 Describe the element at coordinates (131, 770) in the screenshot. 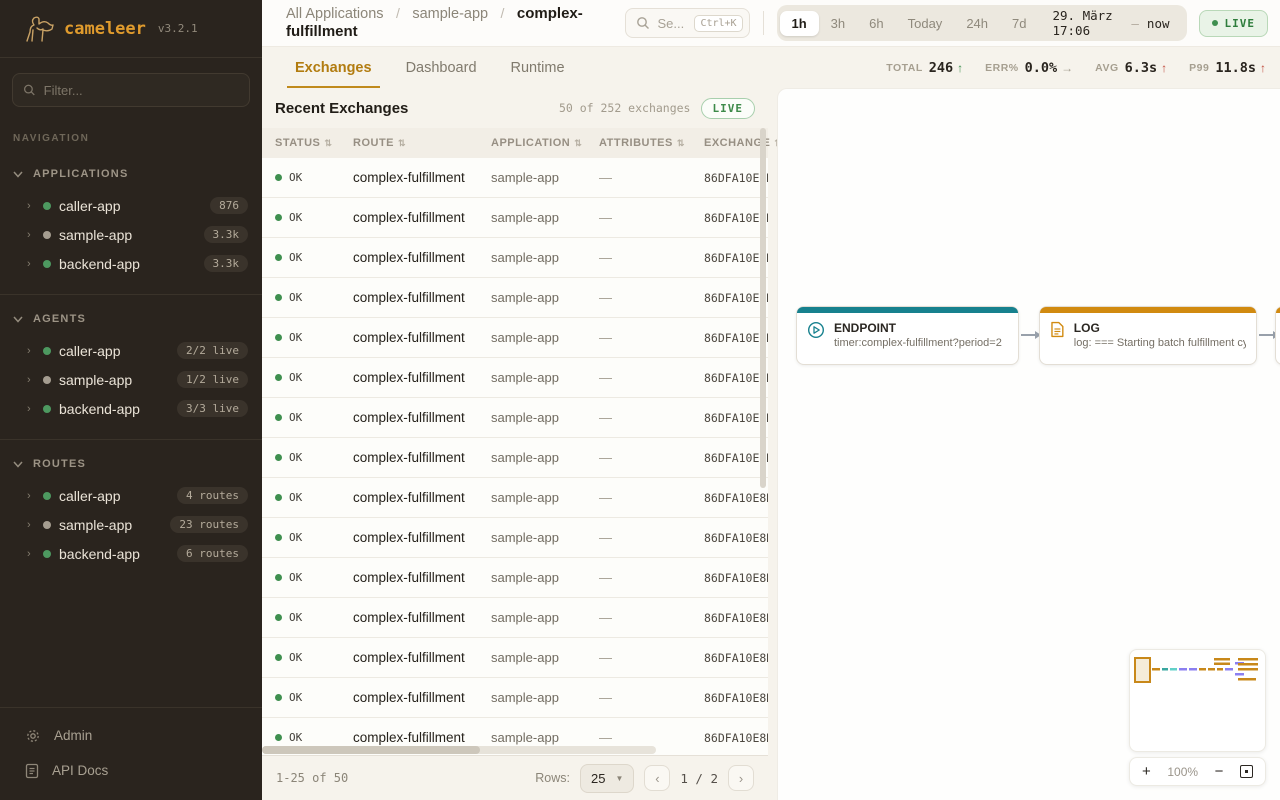

I see `sidebar-item-api-docs: API Docs` at that location.